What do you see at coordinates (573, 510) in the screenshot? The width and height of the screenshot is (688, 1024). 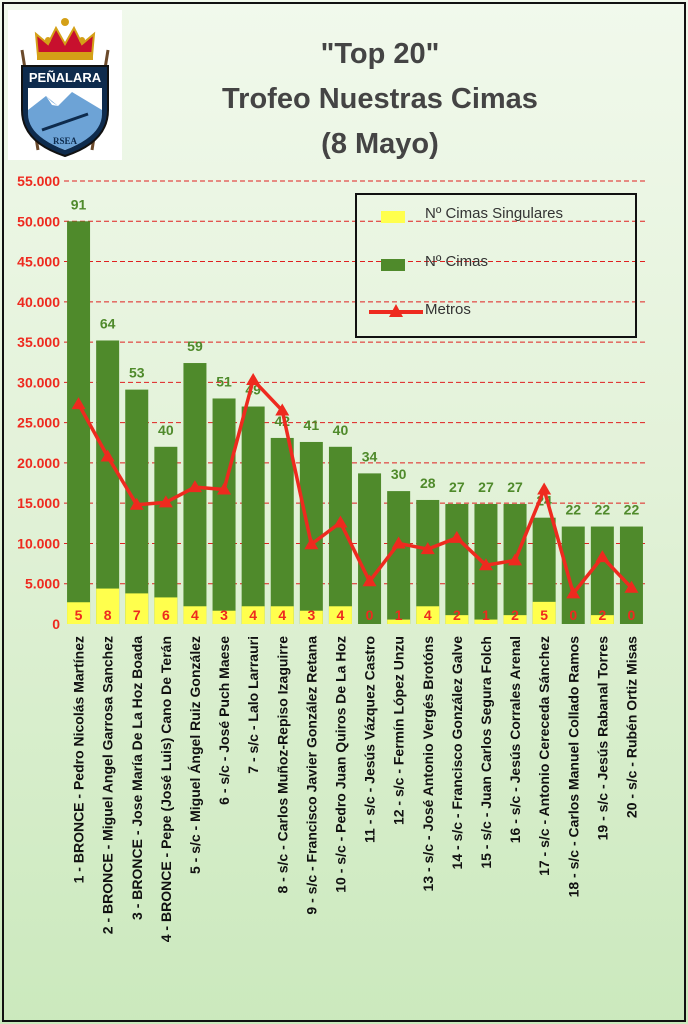 I see `data-label-cimas: 22` at bounding box center [573, 510].